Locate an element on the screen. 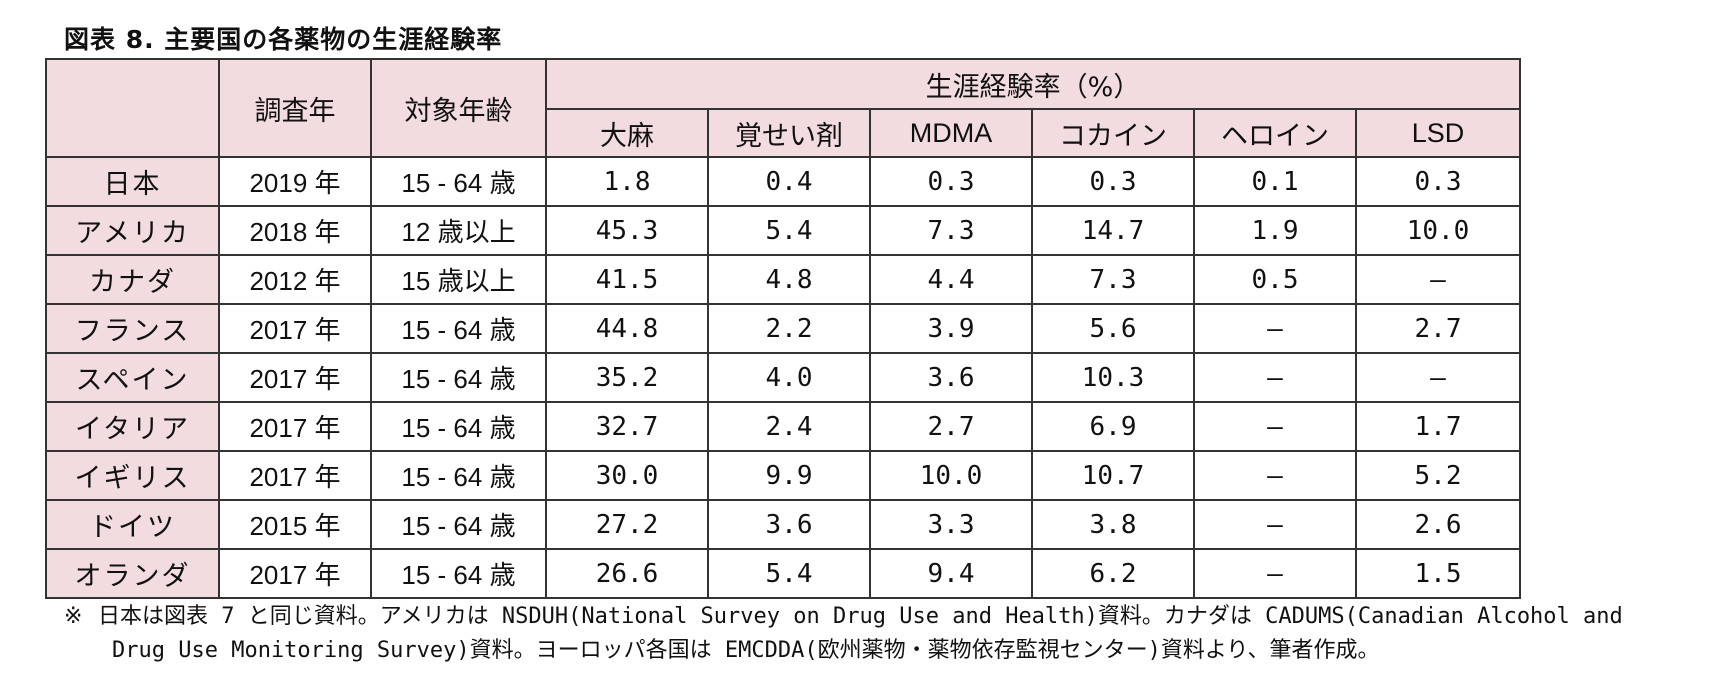 The height and width of the screenshot is (683, 1716). value-cell: 45.3 is located at coordinates (627, 230).